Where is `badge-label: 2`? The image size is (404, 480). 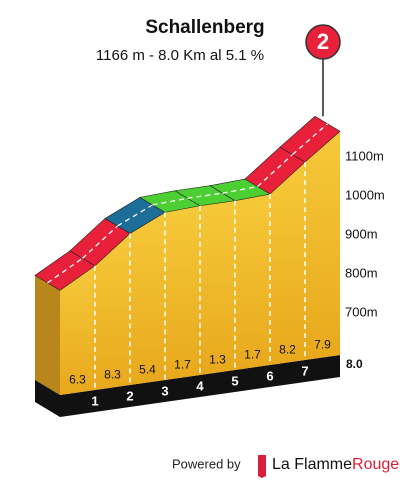 badge-label: 2 is located at coordinates (323, 41).